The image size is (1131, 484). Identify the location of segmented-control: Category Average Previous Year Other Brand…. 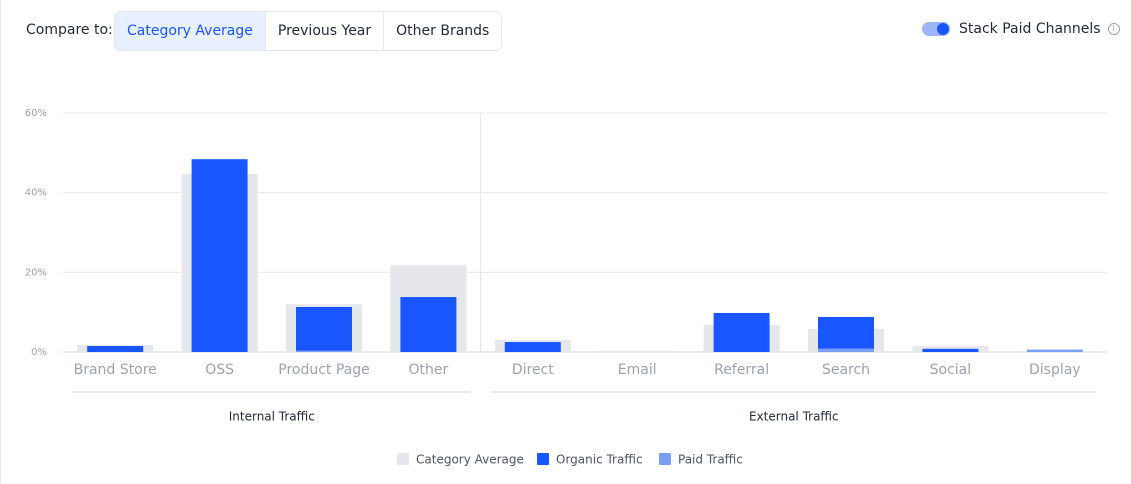
(308, 31).